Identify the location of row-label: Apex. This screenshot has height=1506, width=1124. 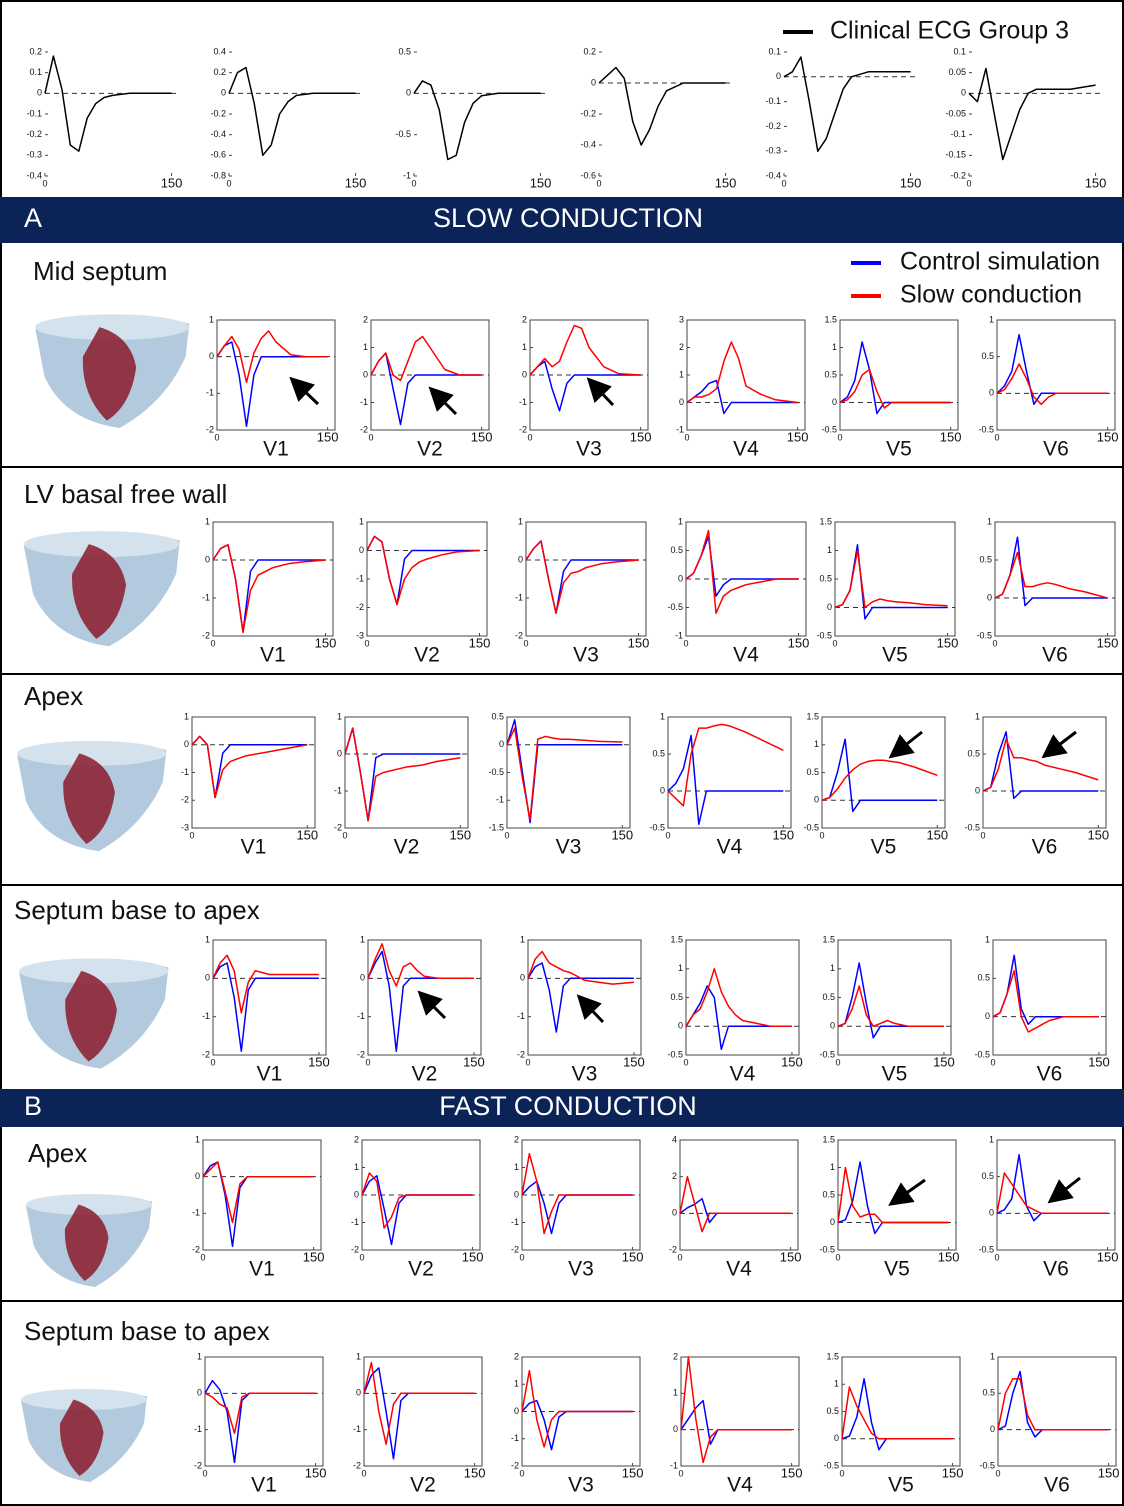
(57, 1153).